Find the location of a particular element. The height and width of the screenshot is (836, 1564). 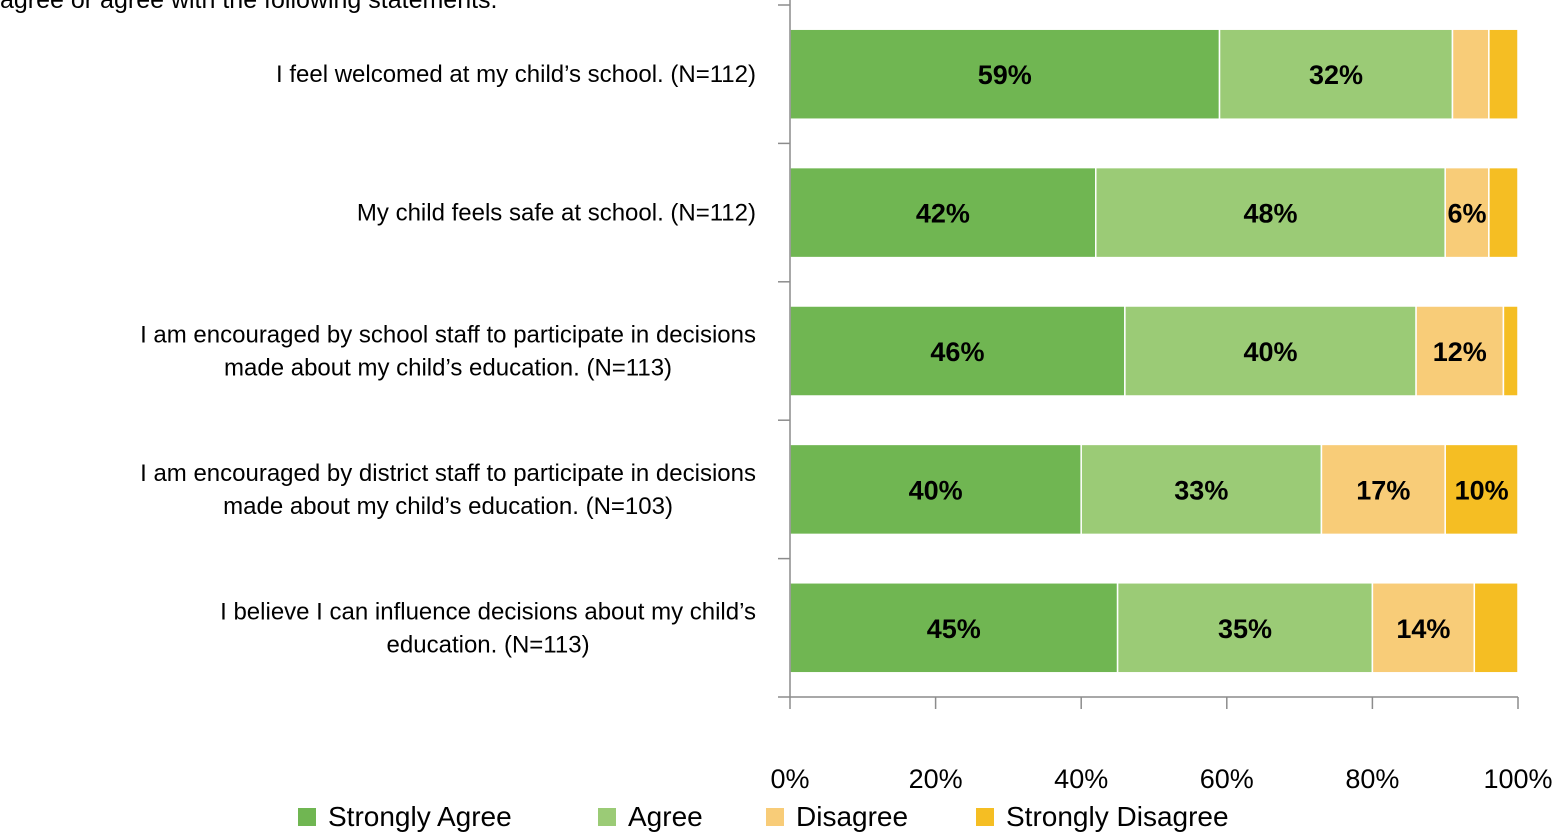

x-tick-label: 0% is located at coordinates (789, 779).